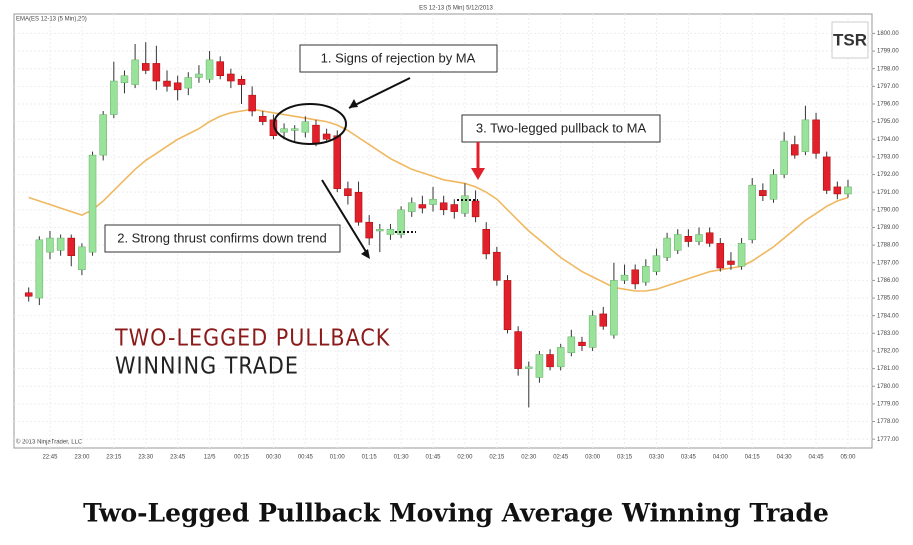 The image size is (913, 545). Describe the element at coordinates (434, 458) in the screenshot. I see `x-tick-label: 01:45` at that location.